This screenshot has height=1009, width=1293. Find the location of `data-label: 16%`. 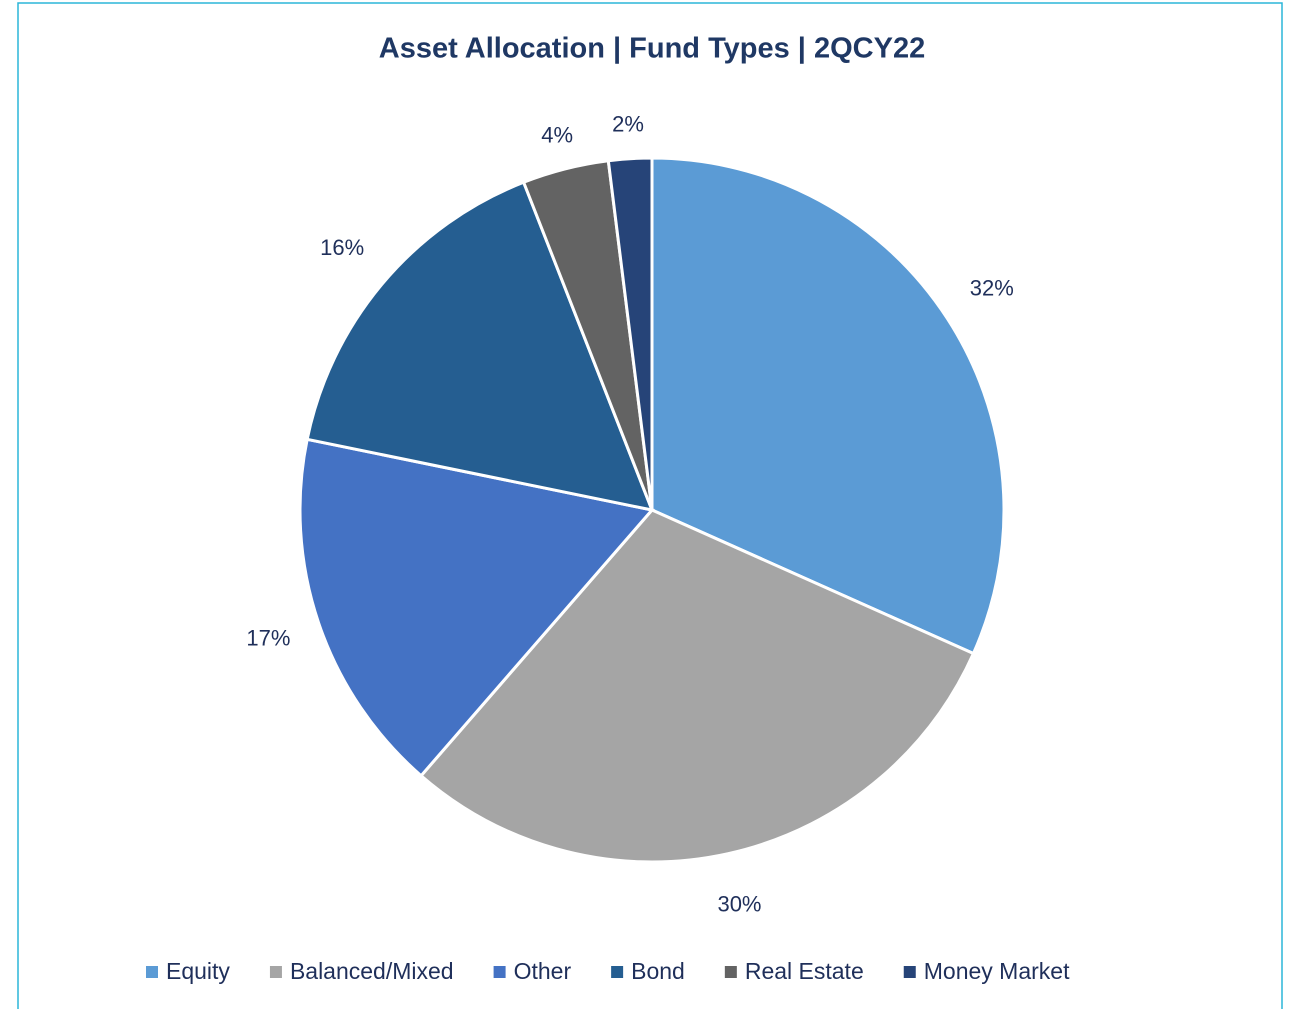

data-label: 16% is located at coordinates (342, 247).